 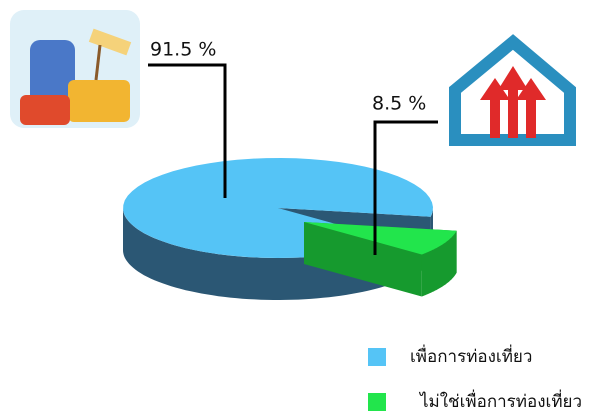 What do you see at coordinates (380, 238) in the screenshot?
I see `pie-slice` at bounding box center [380, 238].